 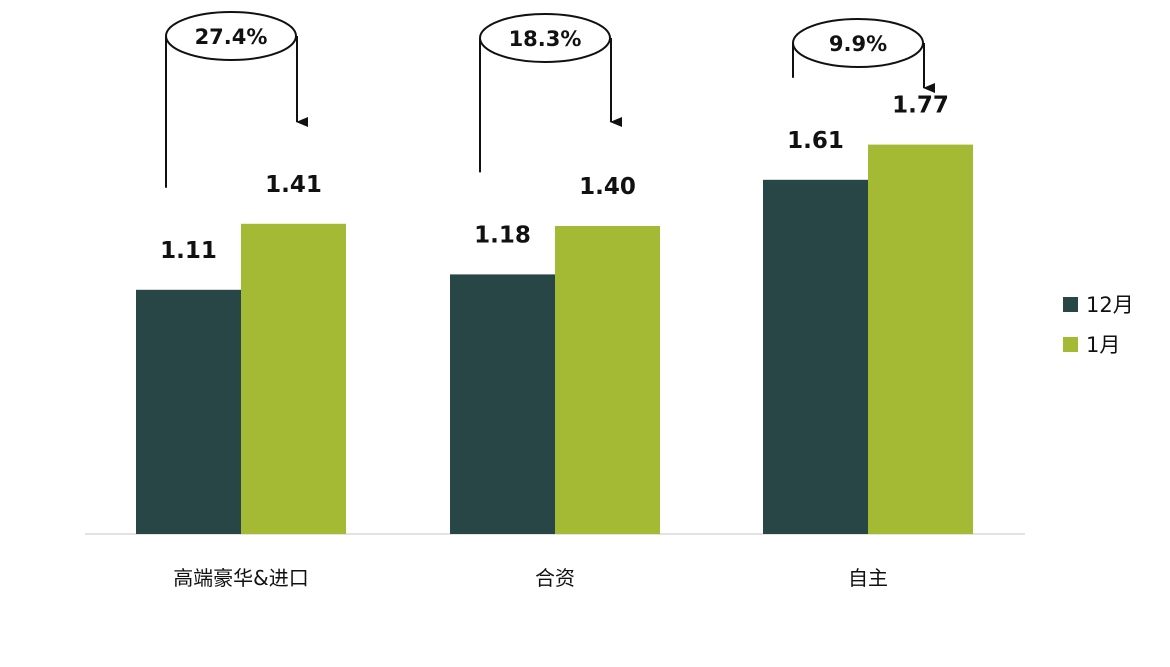 What do you see at coordinates (868, 578) in the screenshot?
I see `category-label: 自主` at bounding box center [868, 578].